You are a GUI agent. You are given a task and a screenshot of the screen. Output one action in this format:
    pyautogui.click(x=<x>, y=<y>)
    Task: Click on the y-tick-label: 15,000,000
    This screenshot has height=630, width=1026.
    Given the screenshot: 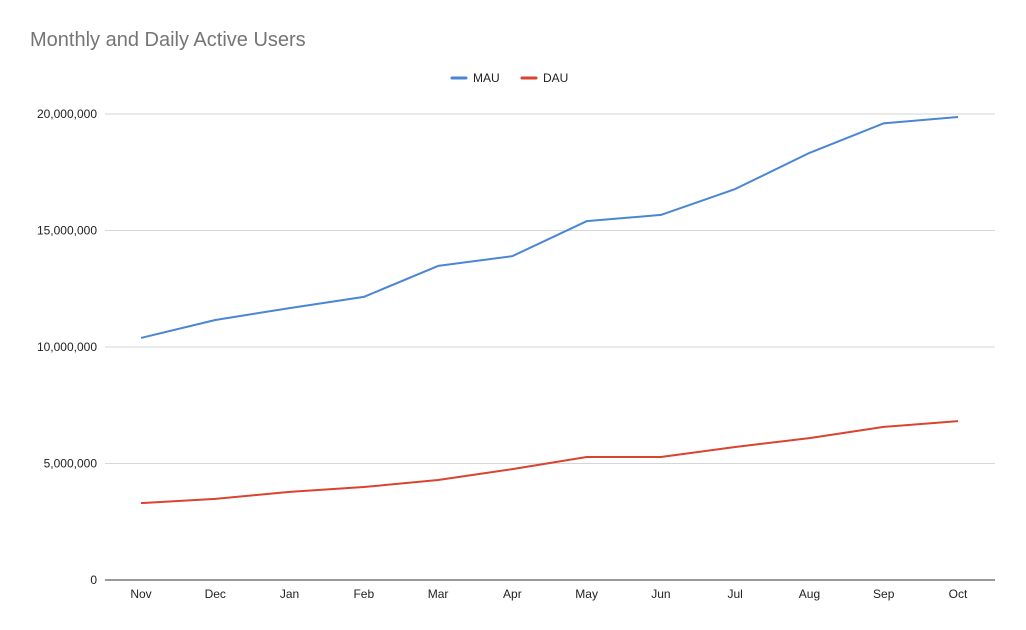 What is the action you would take?
    pyautogui.click(x=67, y=231)
    